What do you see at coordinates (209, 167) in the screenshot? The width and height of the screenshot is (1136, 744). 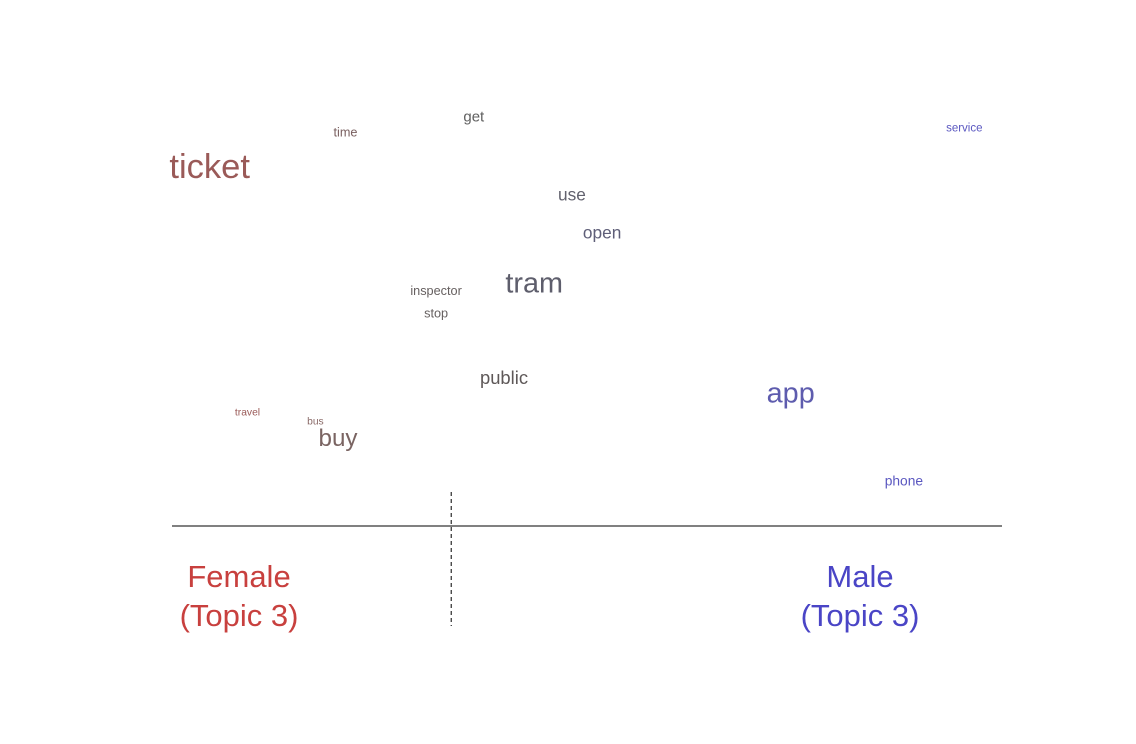 I see `word-ticket: ticket` at bounding box center [209, 167].